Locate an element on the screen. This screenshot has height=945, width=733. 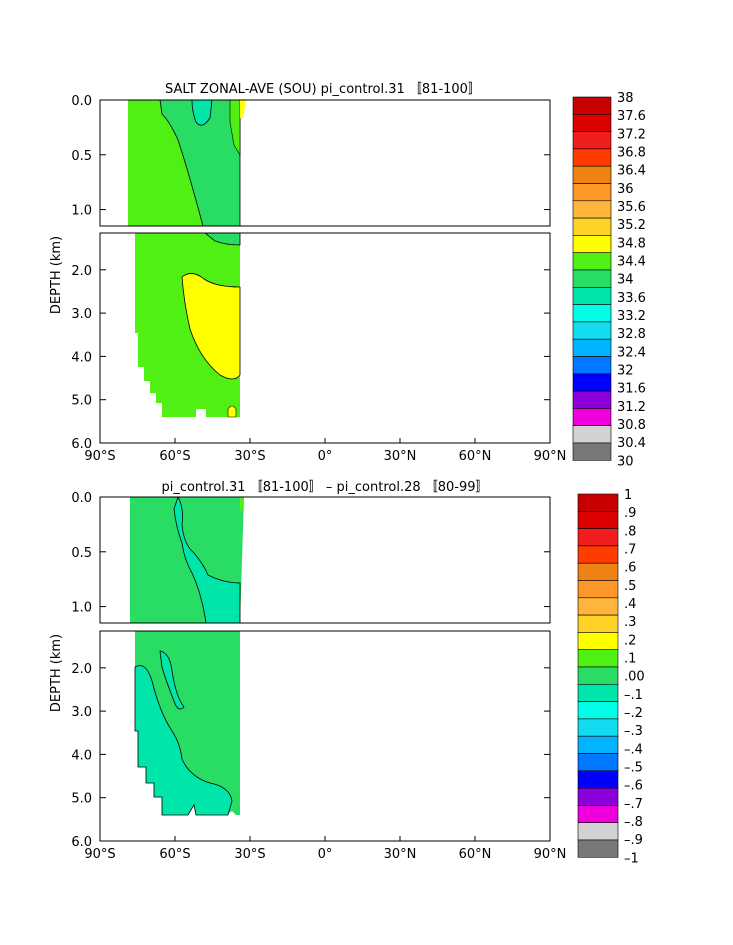
panel-1-upper-plot is located at coordinates (187, 163).